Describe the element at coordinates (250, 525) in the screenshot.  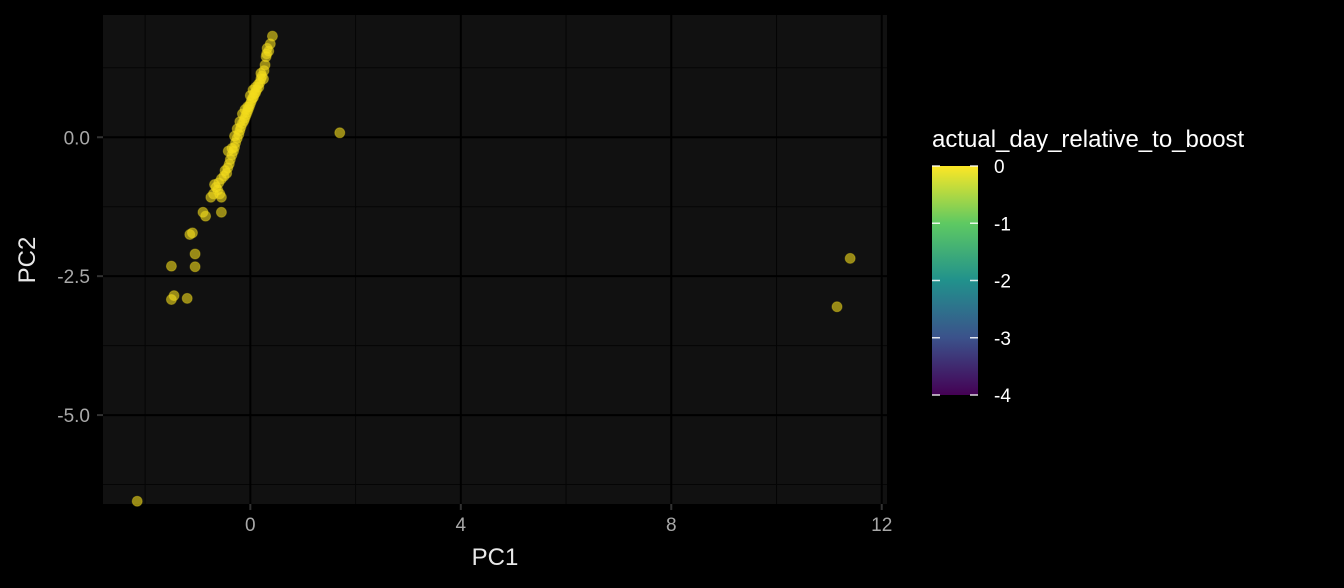
I see `x-tick-label: 0` at that location.